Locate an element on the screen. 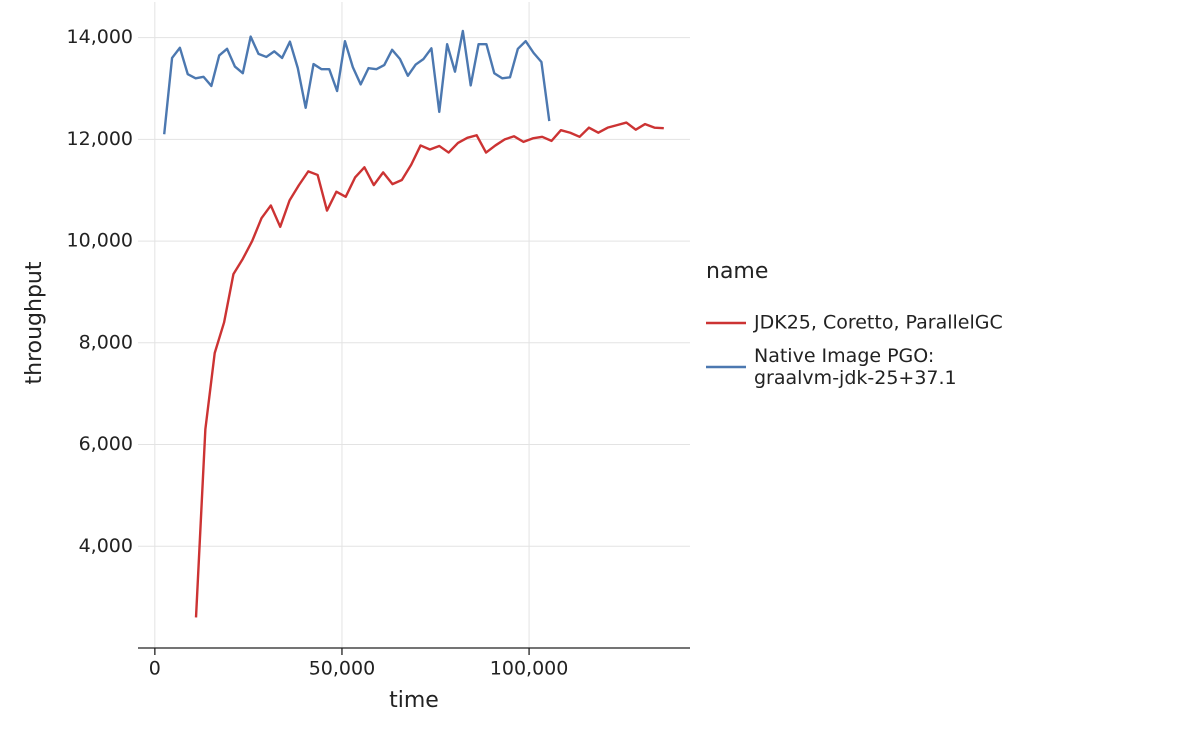  y-tick-label: 8,000 is located at coordinates (106, 342).